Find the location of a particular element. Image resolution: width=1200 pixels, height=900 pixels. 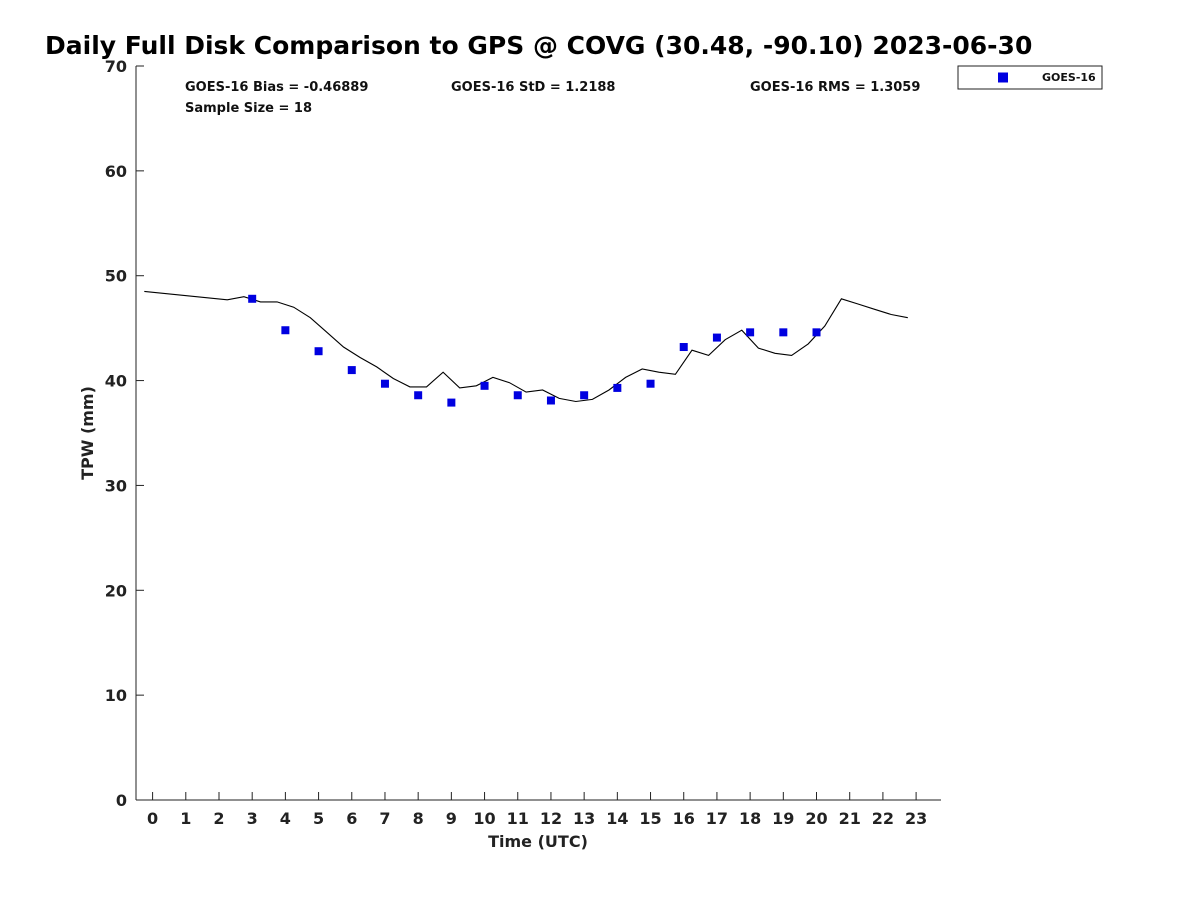

legend-box is located at coordinates (1030, 77).